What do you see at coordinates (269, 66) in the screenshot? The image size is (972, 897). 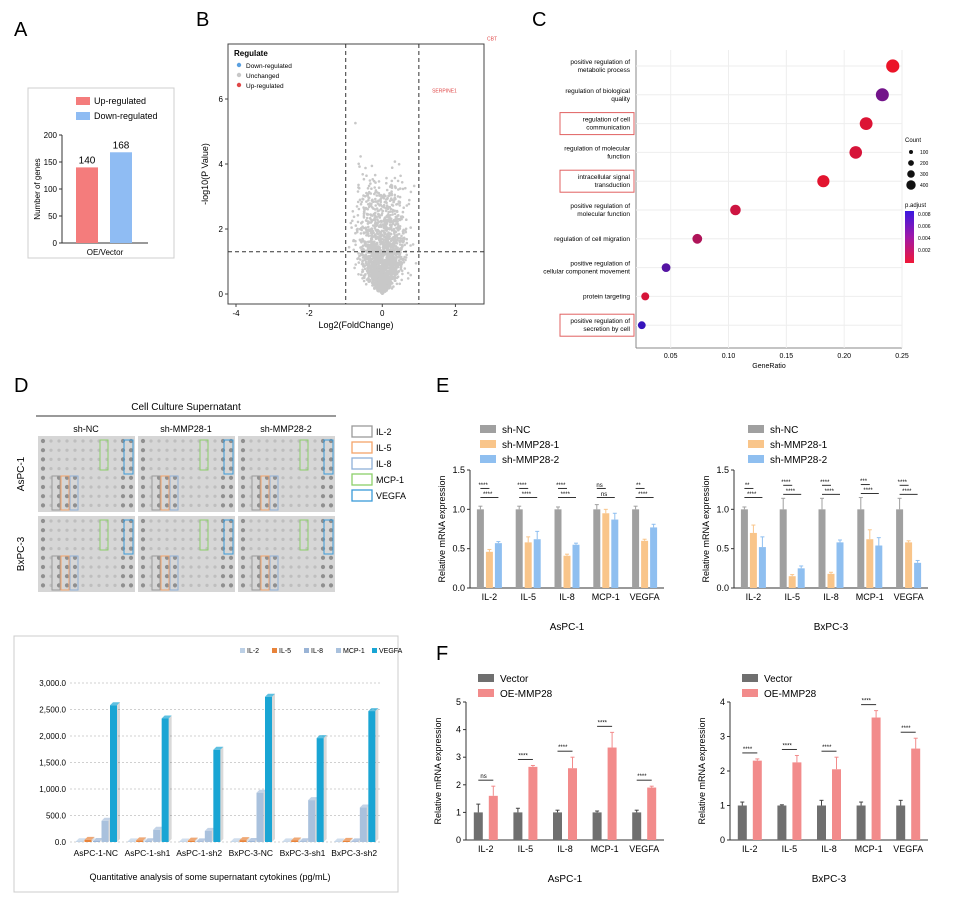 I see `legend-label: Down-regulated` at bounding box center [269, 66].